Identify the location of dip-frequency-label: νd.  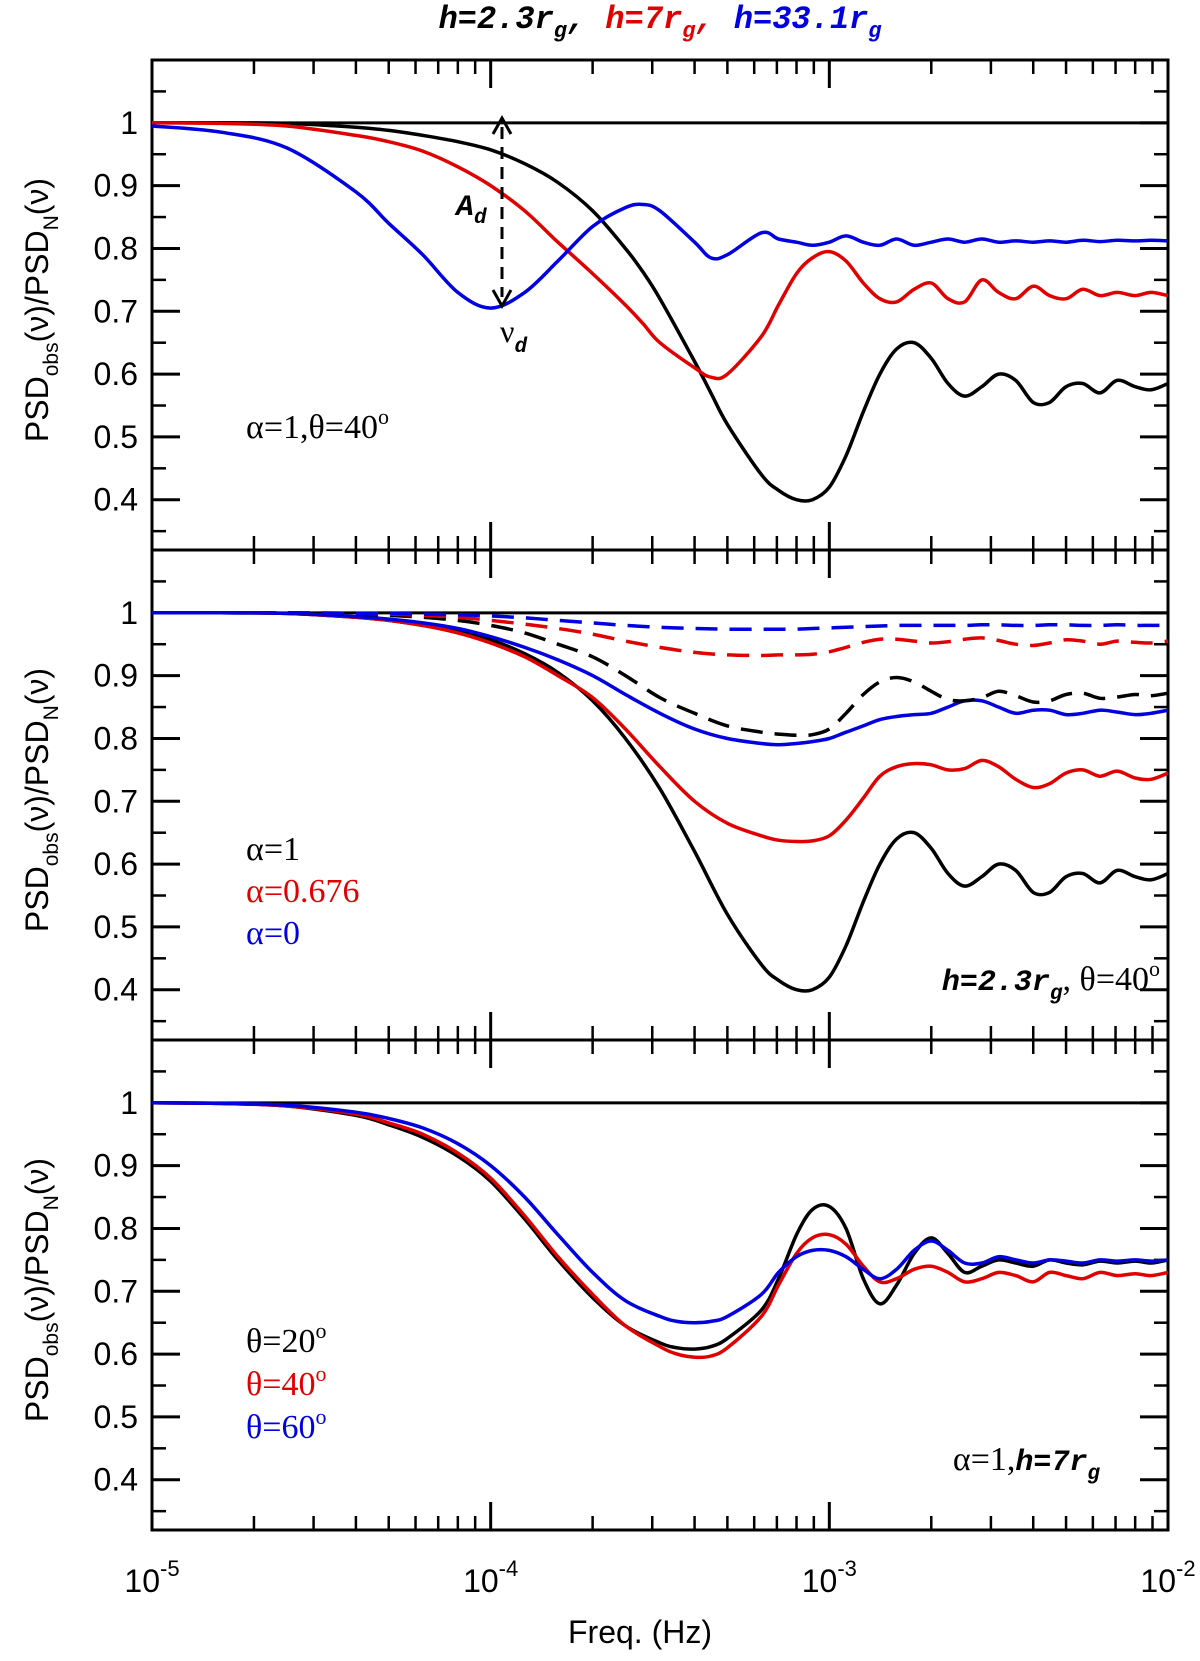
(513, 336).